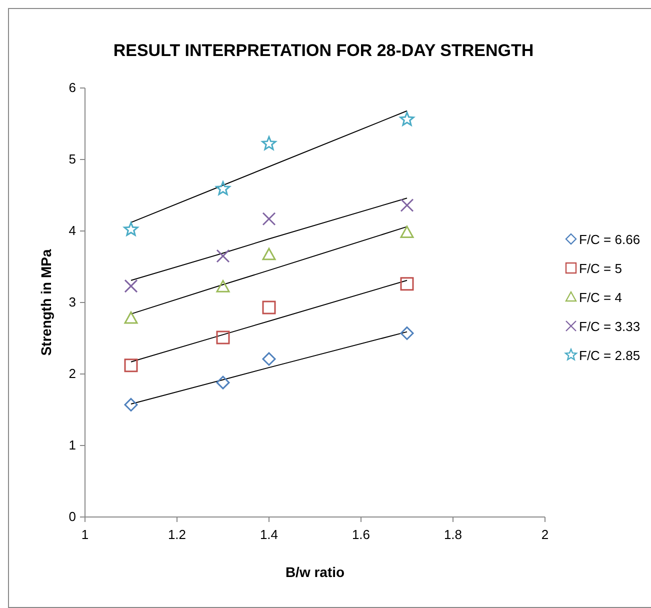  What do you see at coordinates (609, 355) in the screenshot?
I see `legend-label: F/C = 2.85` at bounding box center [609, 355].